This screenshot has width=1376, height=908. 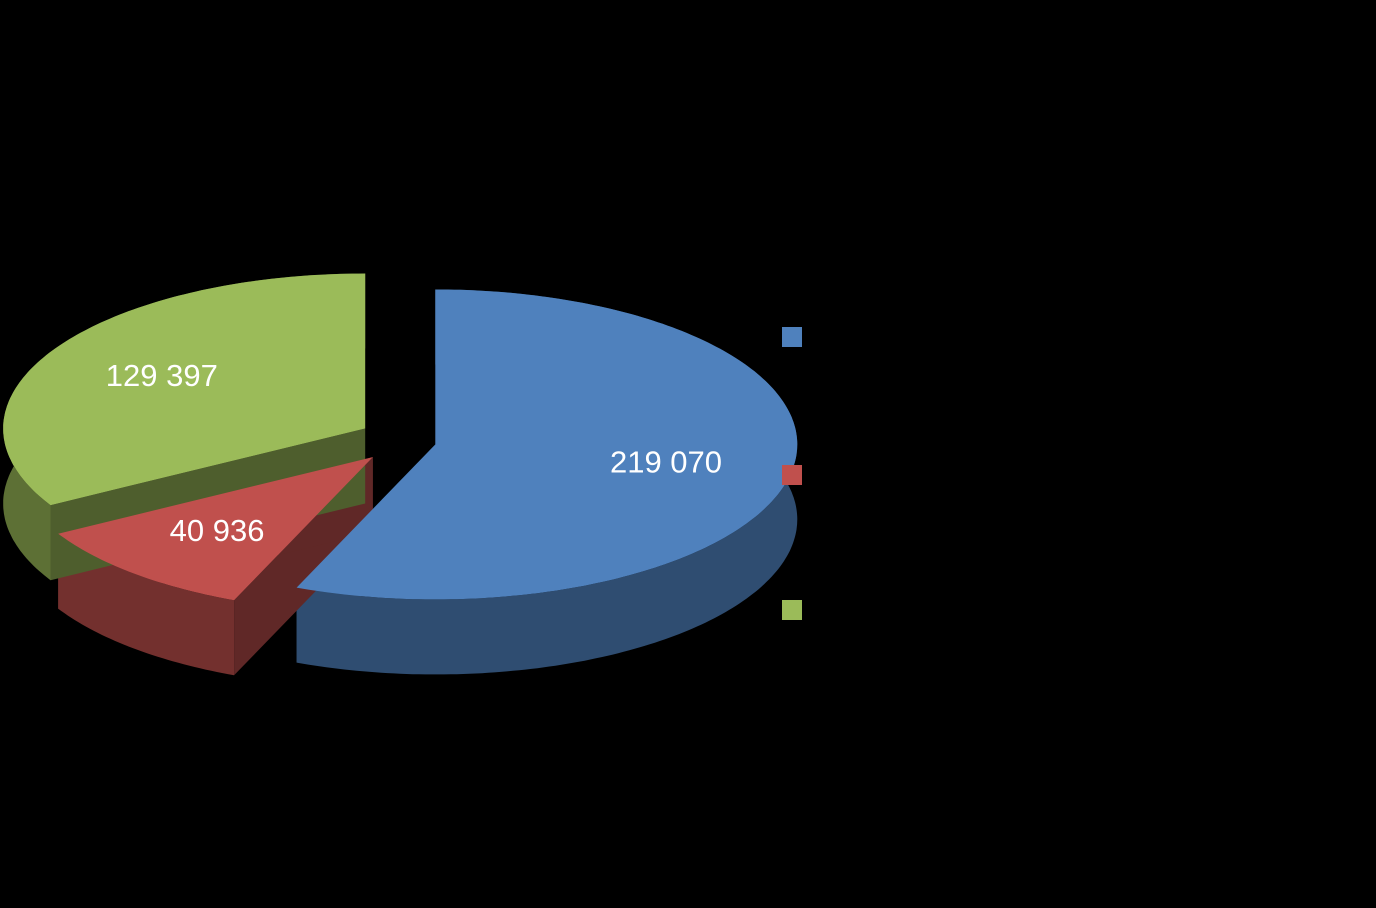 I want to click on slice-wall, so click(x=146, y=604).